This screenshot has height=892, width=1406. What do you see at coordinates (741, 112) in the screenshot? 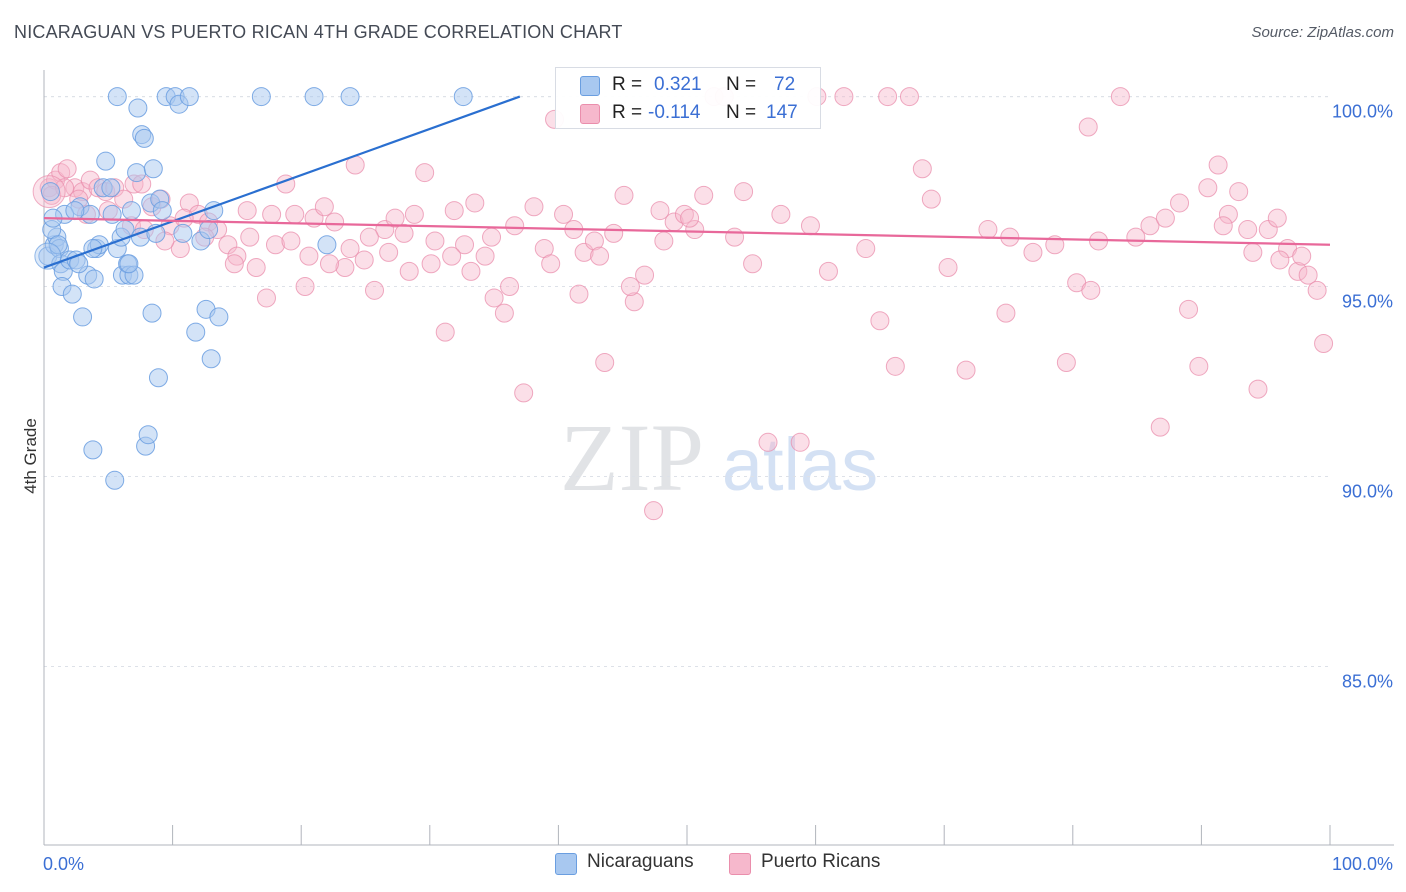
I see `n-label: N =` at bounding box center [741, 112].